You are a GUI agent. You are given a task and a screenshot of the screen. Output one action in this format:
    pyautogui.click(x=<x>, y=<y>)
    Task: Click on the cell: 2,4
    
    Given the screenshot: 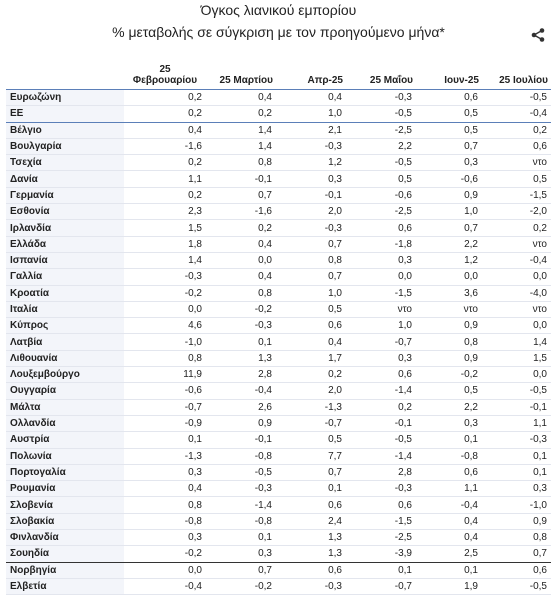 What is the action you would take?
    pyautogui.click(x=311, y=522)
    